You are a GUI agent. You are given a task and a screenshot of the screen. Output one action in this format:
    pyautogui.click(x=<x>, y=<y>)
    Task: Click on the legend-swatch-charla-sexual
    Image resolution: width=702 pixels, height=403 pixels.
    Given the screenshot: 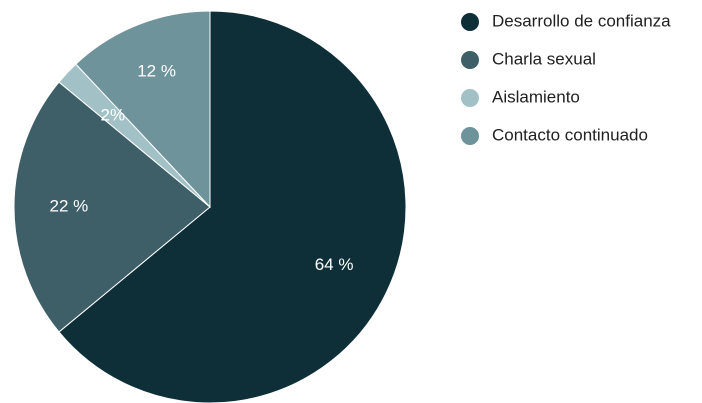 What is the action you would take?
    pyautogui.click(x=470, y=60)
    